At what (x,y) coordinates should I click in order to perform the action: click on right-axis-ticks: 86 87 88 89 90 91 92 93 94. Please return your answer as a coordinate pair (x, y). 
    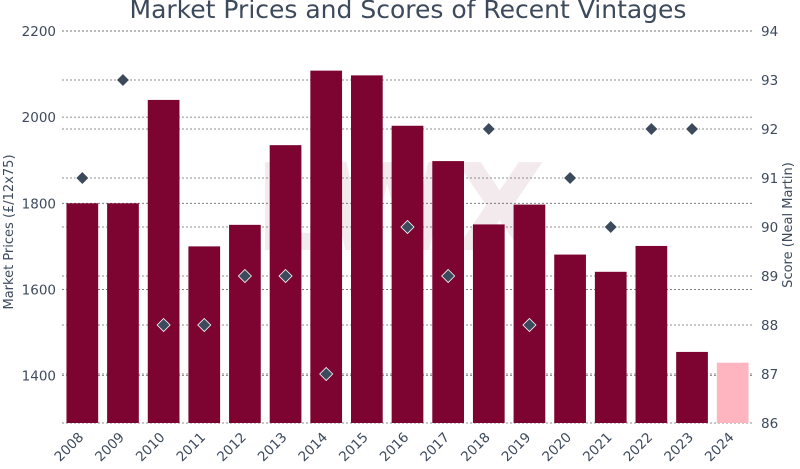
    Looking at the image, I should click on (769, 228).